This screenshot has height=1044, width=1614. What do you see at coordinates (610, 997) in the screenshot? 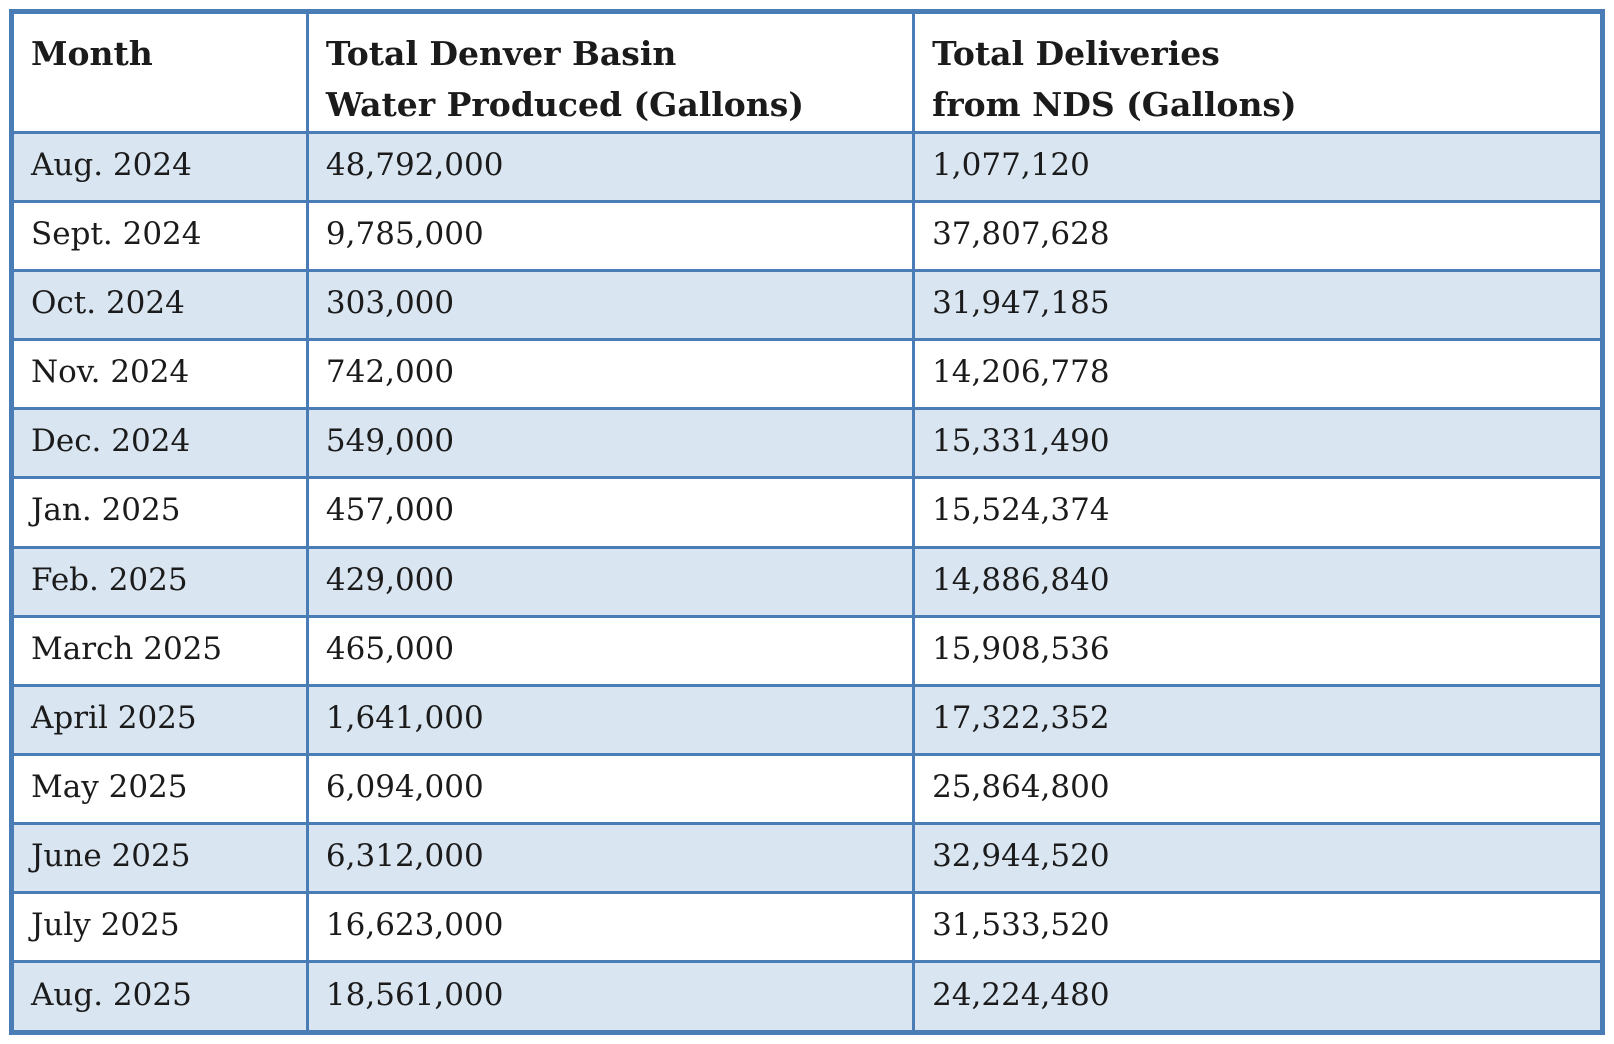
I see `produced-cell: 18,561,000` at bounding box center [610, 997].